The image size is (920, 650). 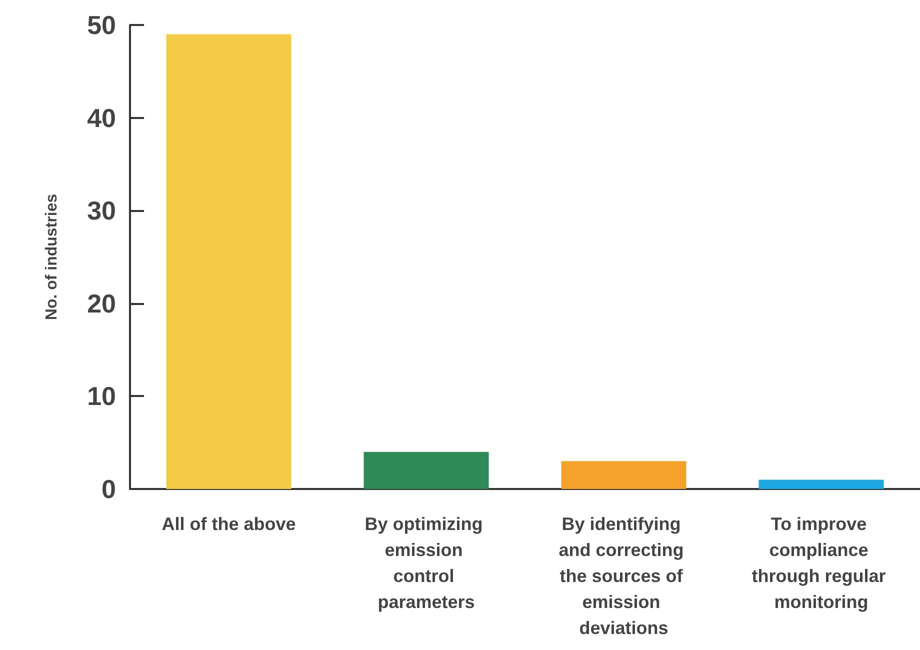 What do you see at coordinates (101, 25) in the screenshot?
I see `y-tick-label: 50` at bounding box center [101, 25].